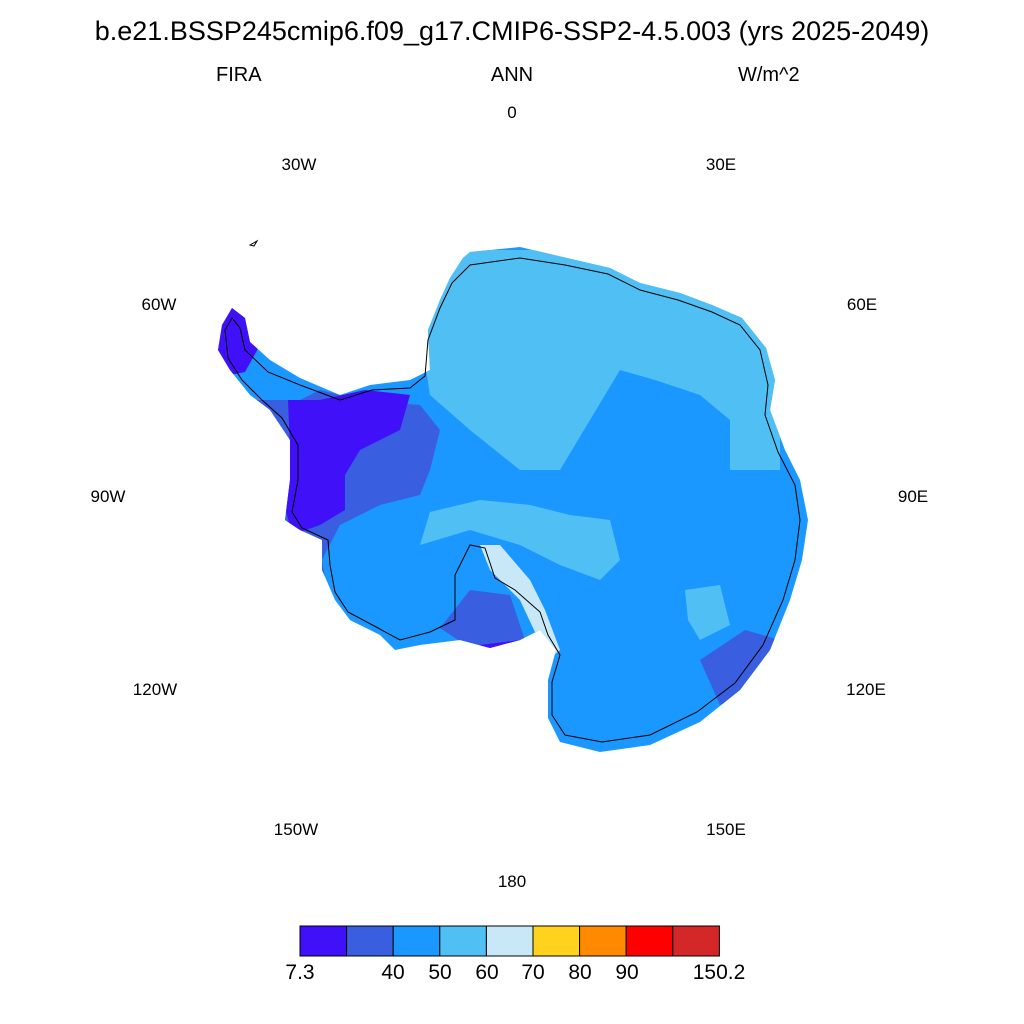 The image size is (1024, 1024). What do you see at coordinates (239, 75) in the screenshot?
I see `variable-label: FIRA` at bounding box center [239, 75].